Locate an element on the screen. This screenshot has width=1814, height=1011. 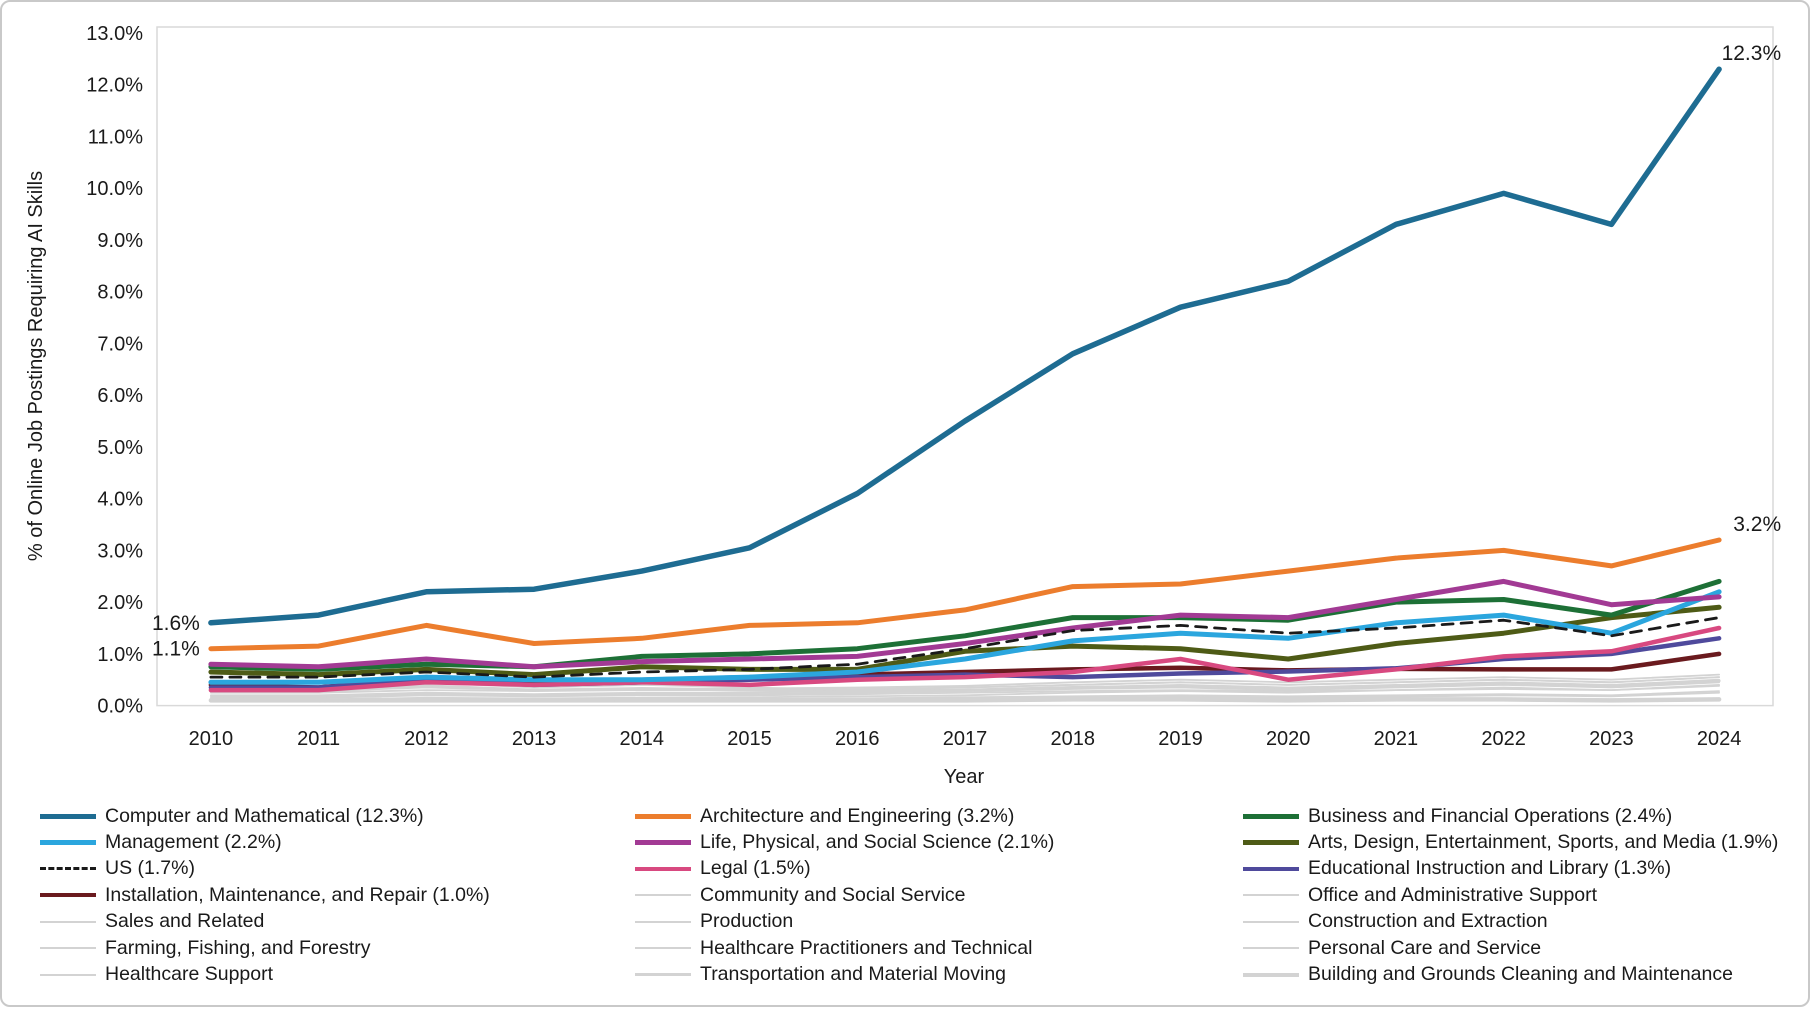
legend-swatch-farming-fishing-and-forestry is located at coordinates (68, 948).